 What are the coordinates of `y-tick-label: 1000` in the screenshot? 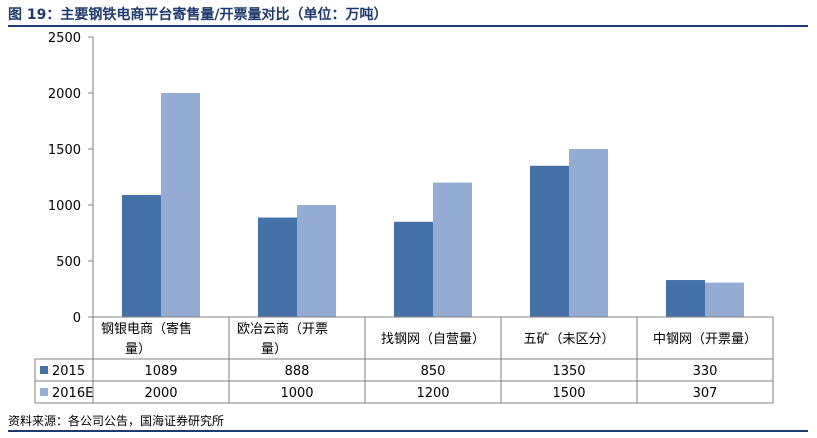 It's located at (64, 206).